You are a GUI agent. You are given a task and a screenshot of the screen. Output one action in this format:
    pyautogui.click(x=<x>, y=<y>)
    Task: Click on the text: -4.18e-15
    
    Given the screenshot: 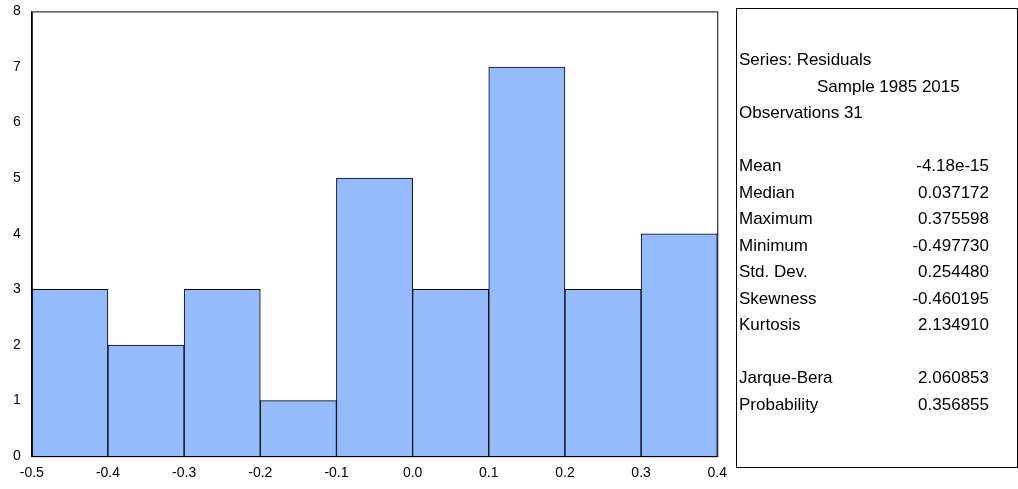 What is the action you would take?
    pyautogui.click(x=952, y=166)
    